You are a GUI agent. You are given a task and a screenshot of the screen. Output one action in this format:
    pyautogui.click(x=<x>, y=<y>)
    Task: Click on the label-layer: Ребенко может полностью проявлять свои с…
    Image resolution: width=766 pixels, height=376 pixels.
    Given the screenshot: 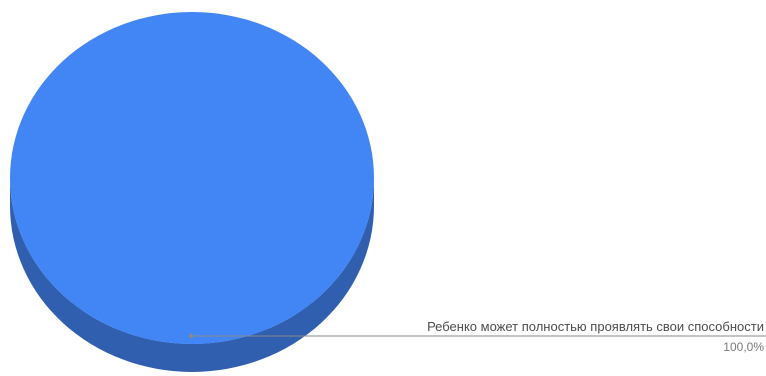 What is the action you would take?
    pyautogui.click(x=477, y=336)
    